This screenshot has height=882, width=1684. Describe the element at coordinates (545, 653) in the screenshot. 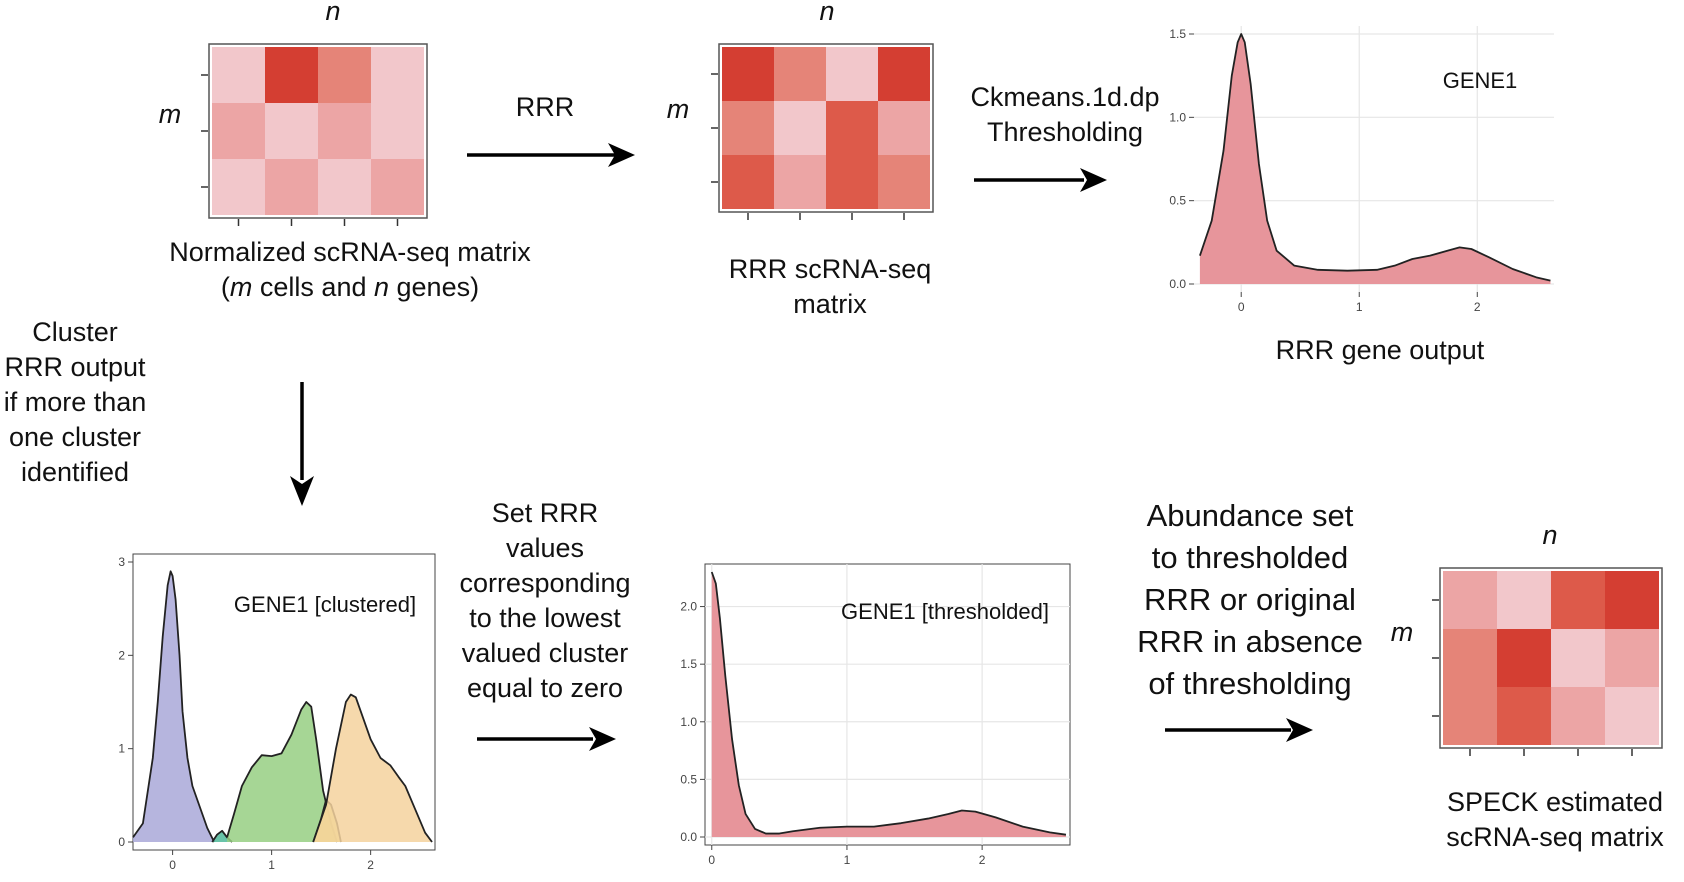

I see `set-label-line5: valued cluster` at that location.